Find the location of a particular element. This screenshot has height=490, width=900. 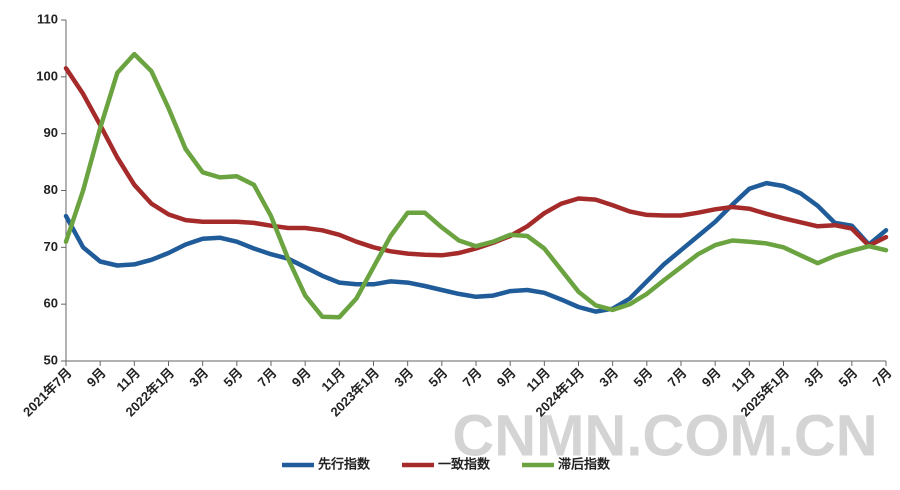

y-tick-label: 110 is located at coordinates (47, 18).